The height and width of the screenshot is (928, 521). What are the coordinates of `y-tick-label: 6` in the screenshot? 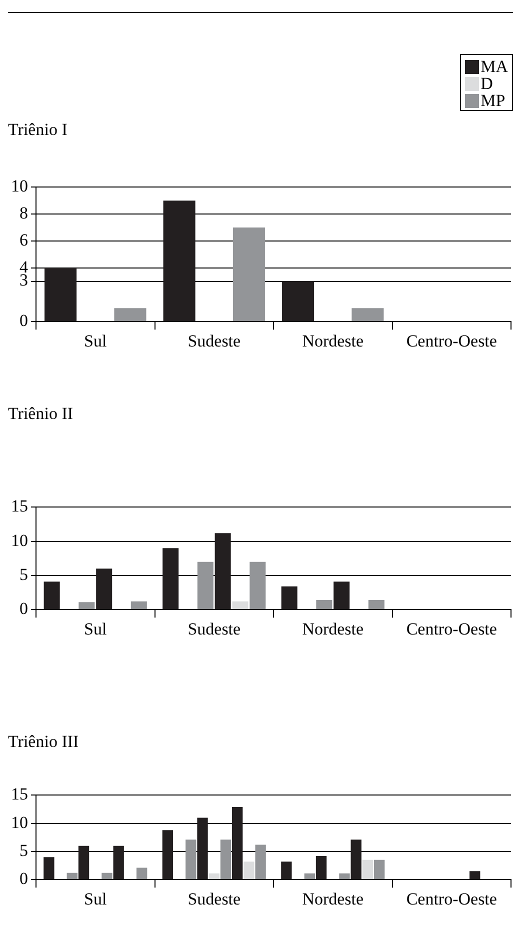 It's located at (24, 240).